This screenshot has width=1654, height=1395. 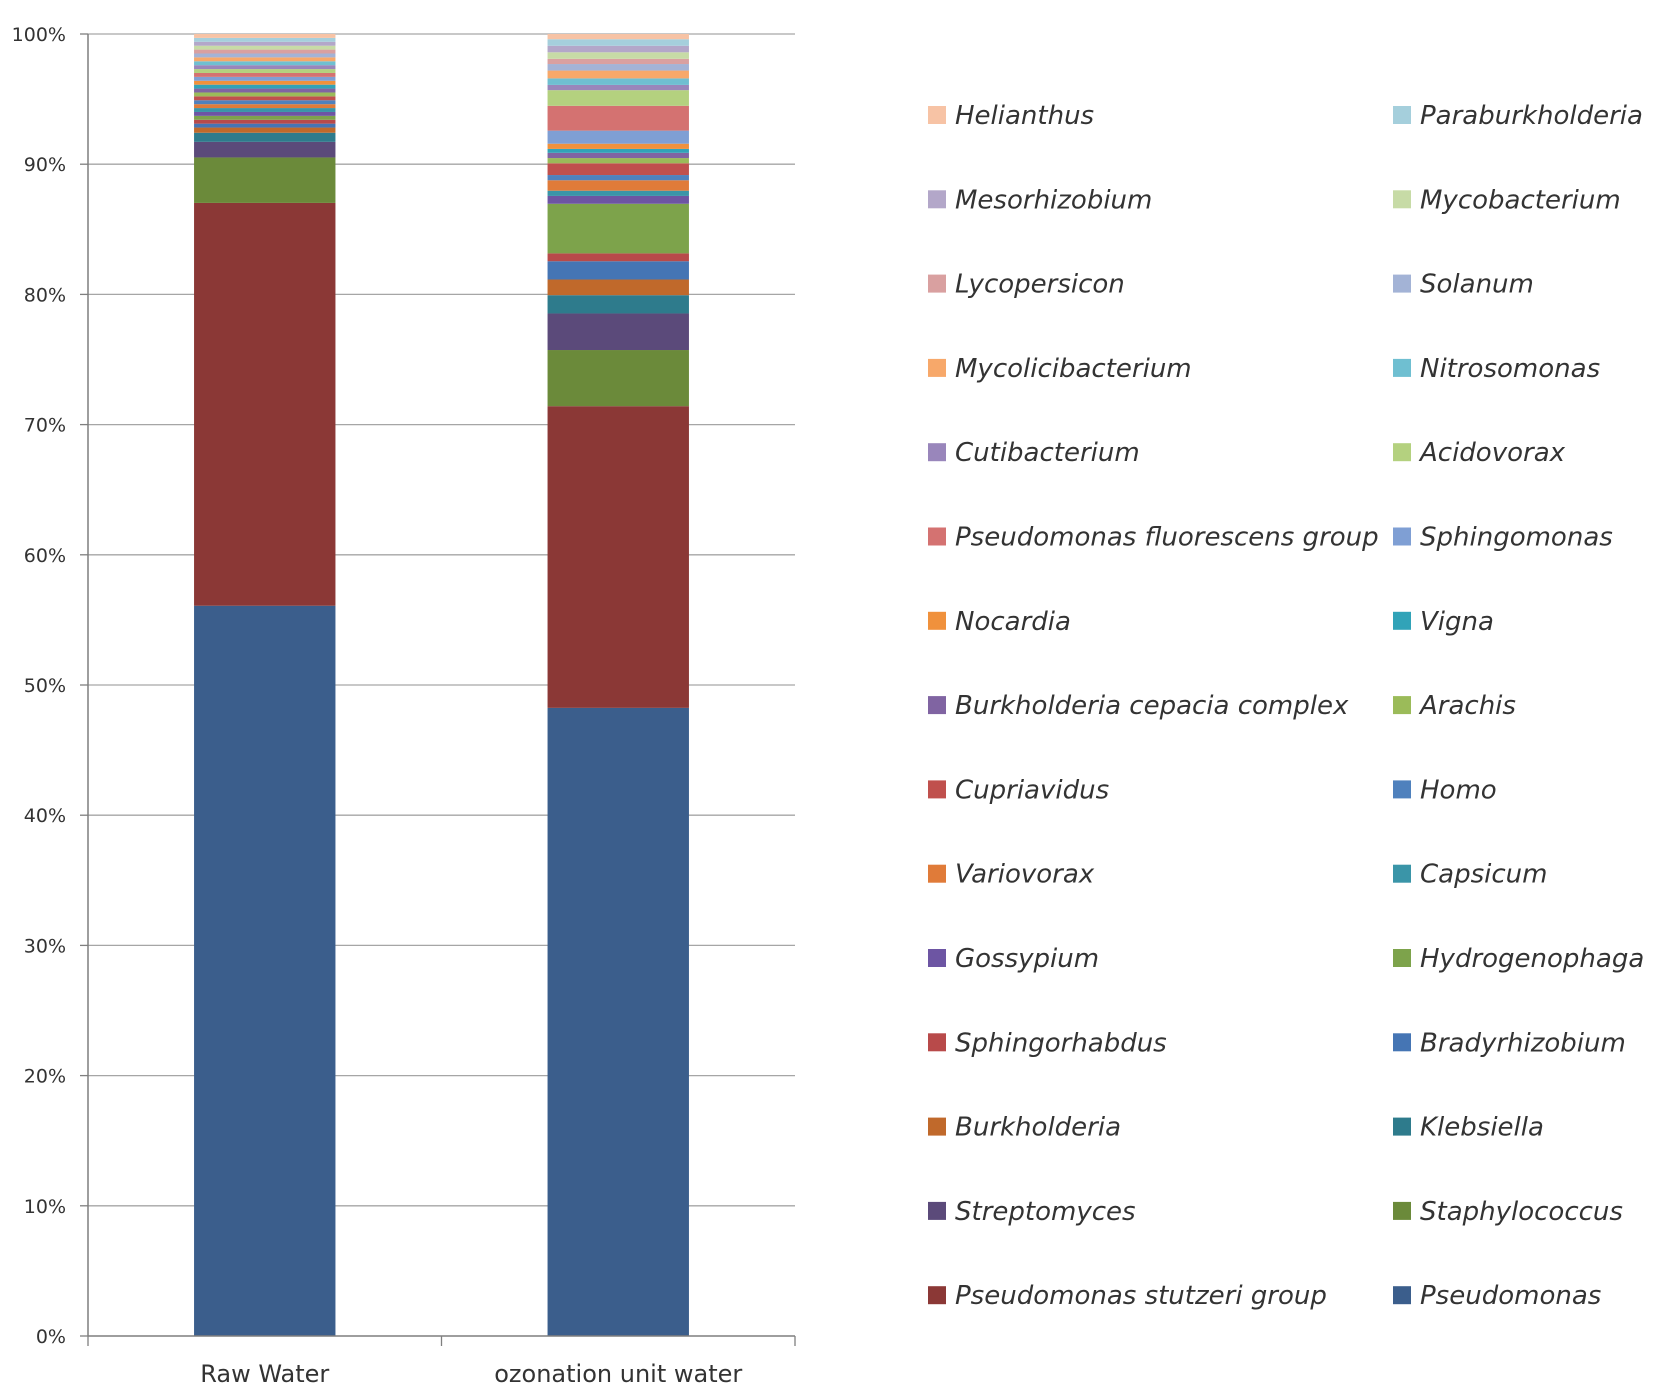 I want to click on legend-label-mesorhizobium: Mesorhizobium, so click(x=1053, y=200).